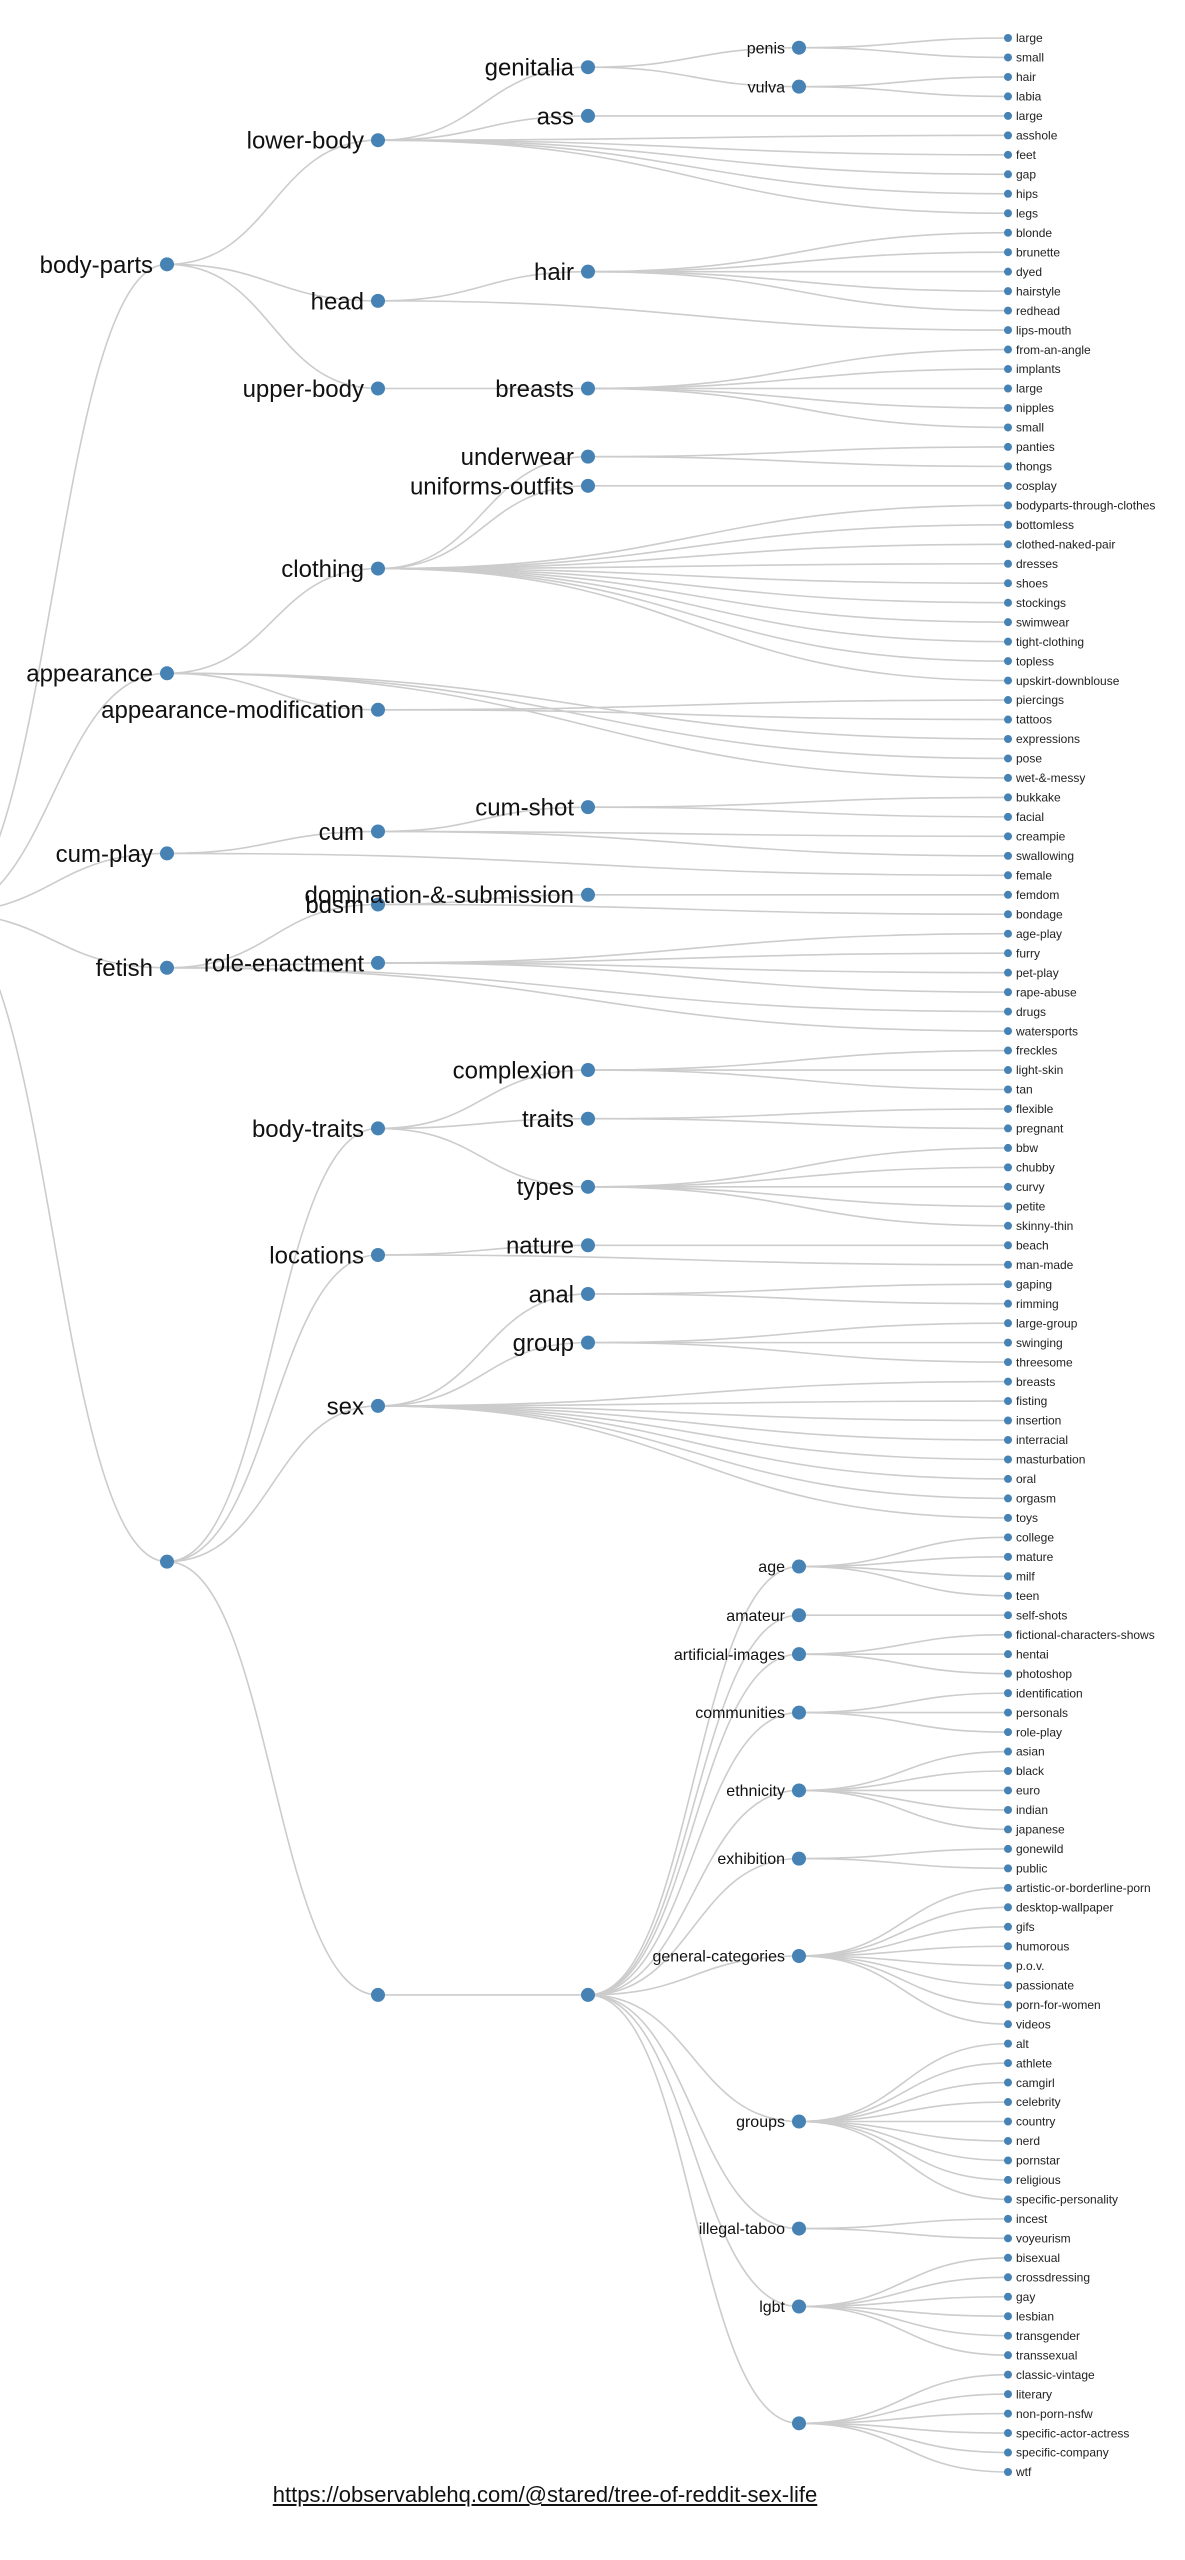 This screenshot has width=1185, height=2560. What do you see at coordinates (167, 853) in the screenshot?
I see `category-node-cum-play` at bounding box center [167, 853].